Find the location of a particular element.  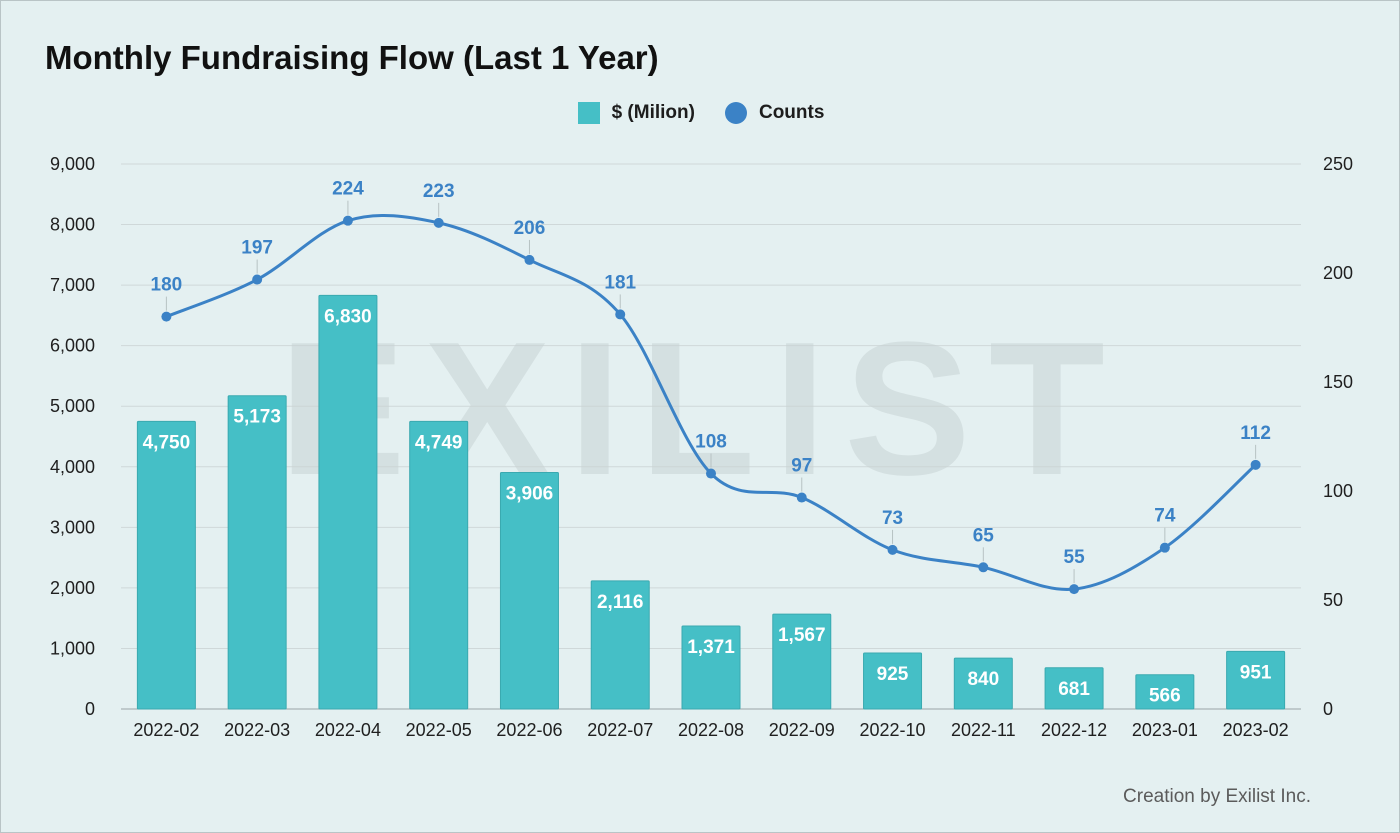

legend: $ (Milion) Counts is located at coordinates (700, 113).